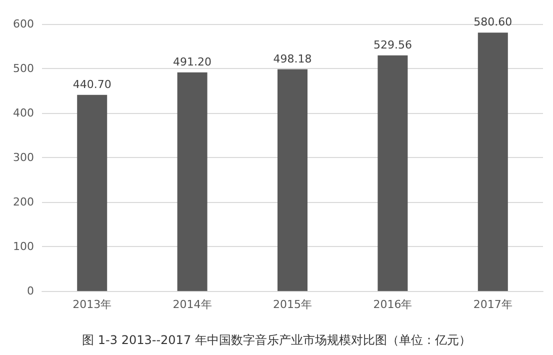  Describe the element at coordinates (23, 202) in the screenshot. I see `y-tick-label: 200` at that location.